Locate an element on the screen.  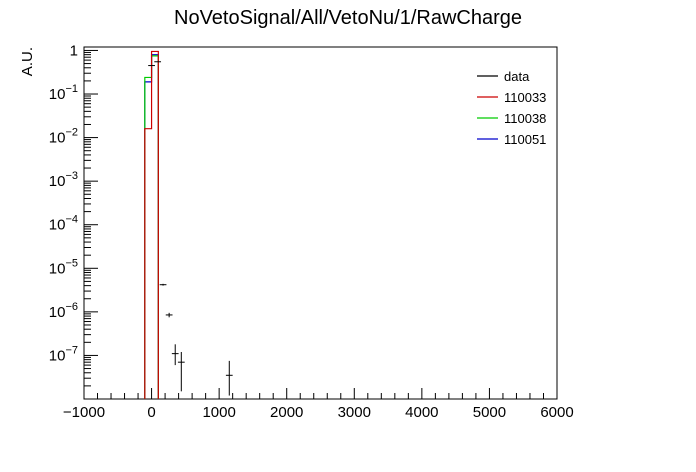
x-tick-label: 6000 is located at coordinates (556, 412).